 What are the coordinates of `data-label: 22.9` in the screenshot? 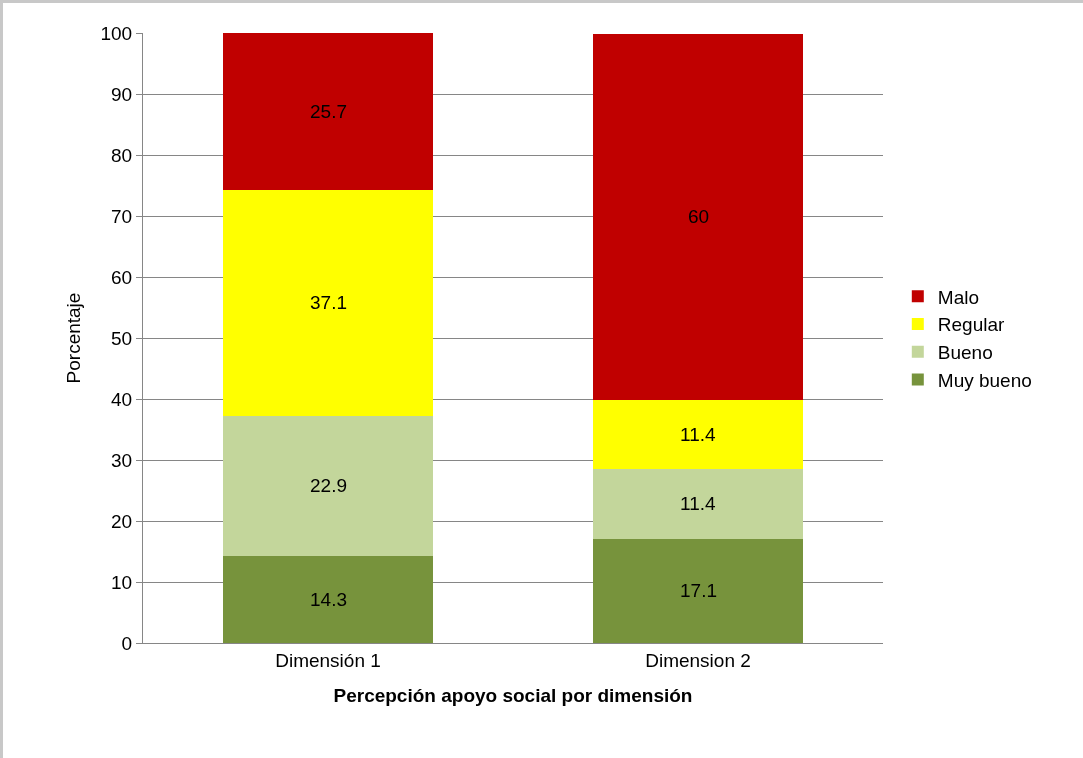 It's located at (328, 485).